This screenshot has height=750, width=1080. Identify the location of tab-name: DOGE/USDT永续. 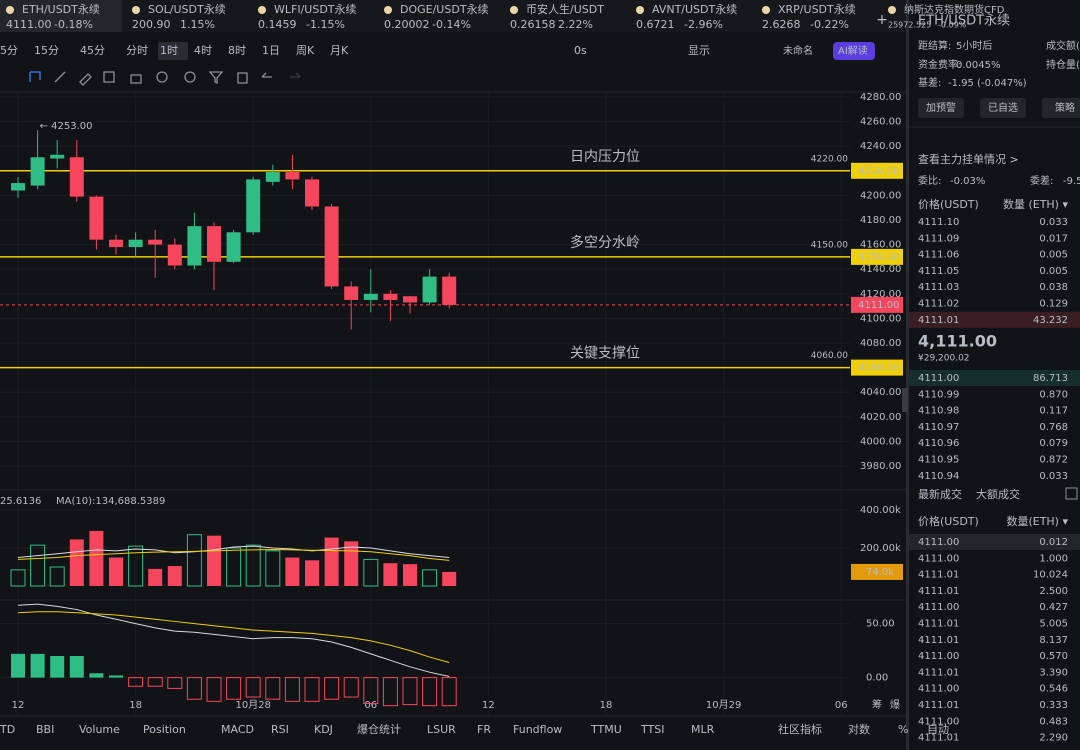
(444, 9).